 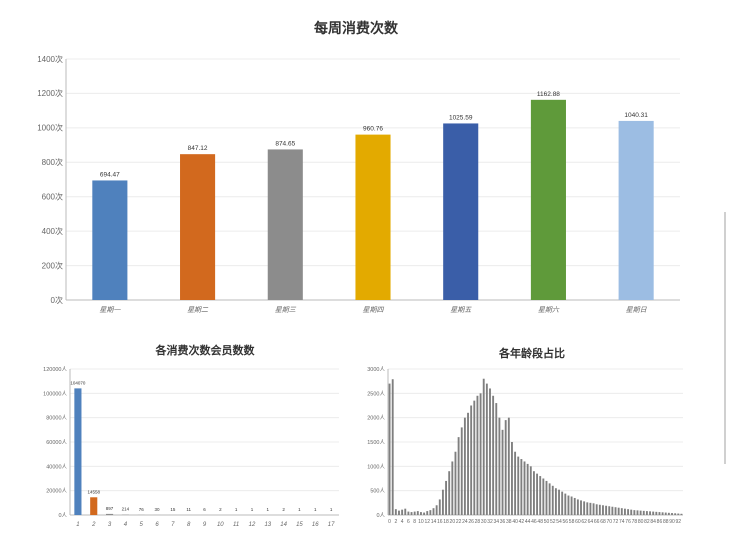 What do you see at coordinates (572, 522) in the screenshot?
I see `x-tick-label: 58` at bounding box center [572, 522].